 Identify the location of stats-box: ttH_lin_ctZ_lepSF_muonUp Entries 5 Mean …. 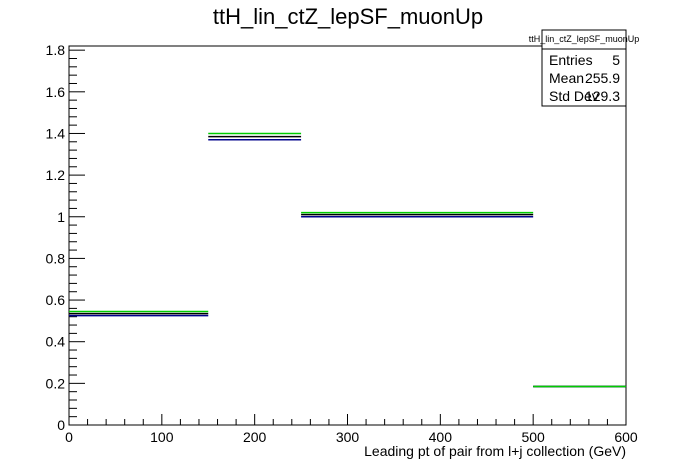
(584, 68).